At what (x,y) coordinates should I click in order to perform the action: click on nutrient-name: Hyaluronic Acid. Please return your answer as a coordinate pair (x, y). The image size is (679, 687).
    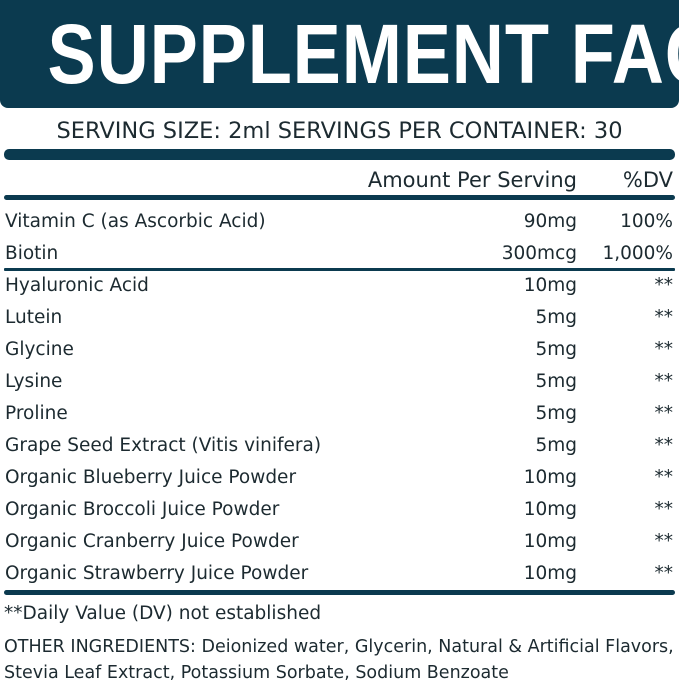
    Looking at the image, I should click on (77, 285).